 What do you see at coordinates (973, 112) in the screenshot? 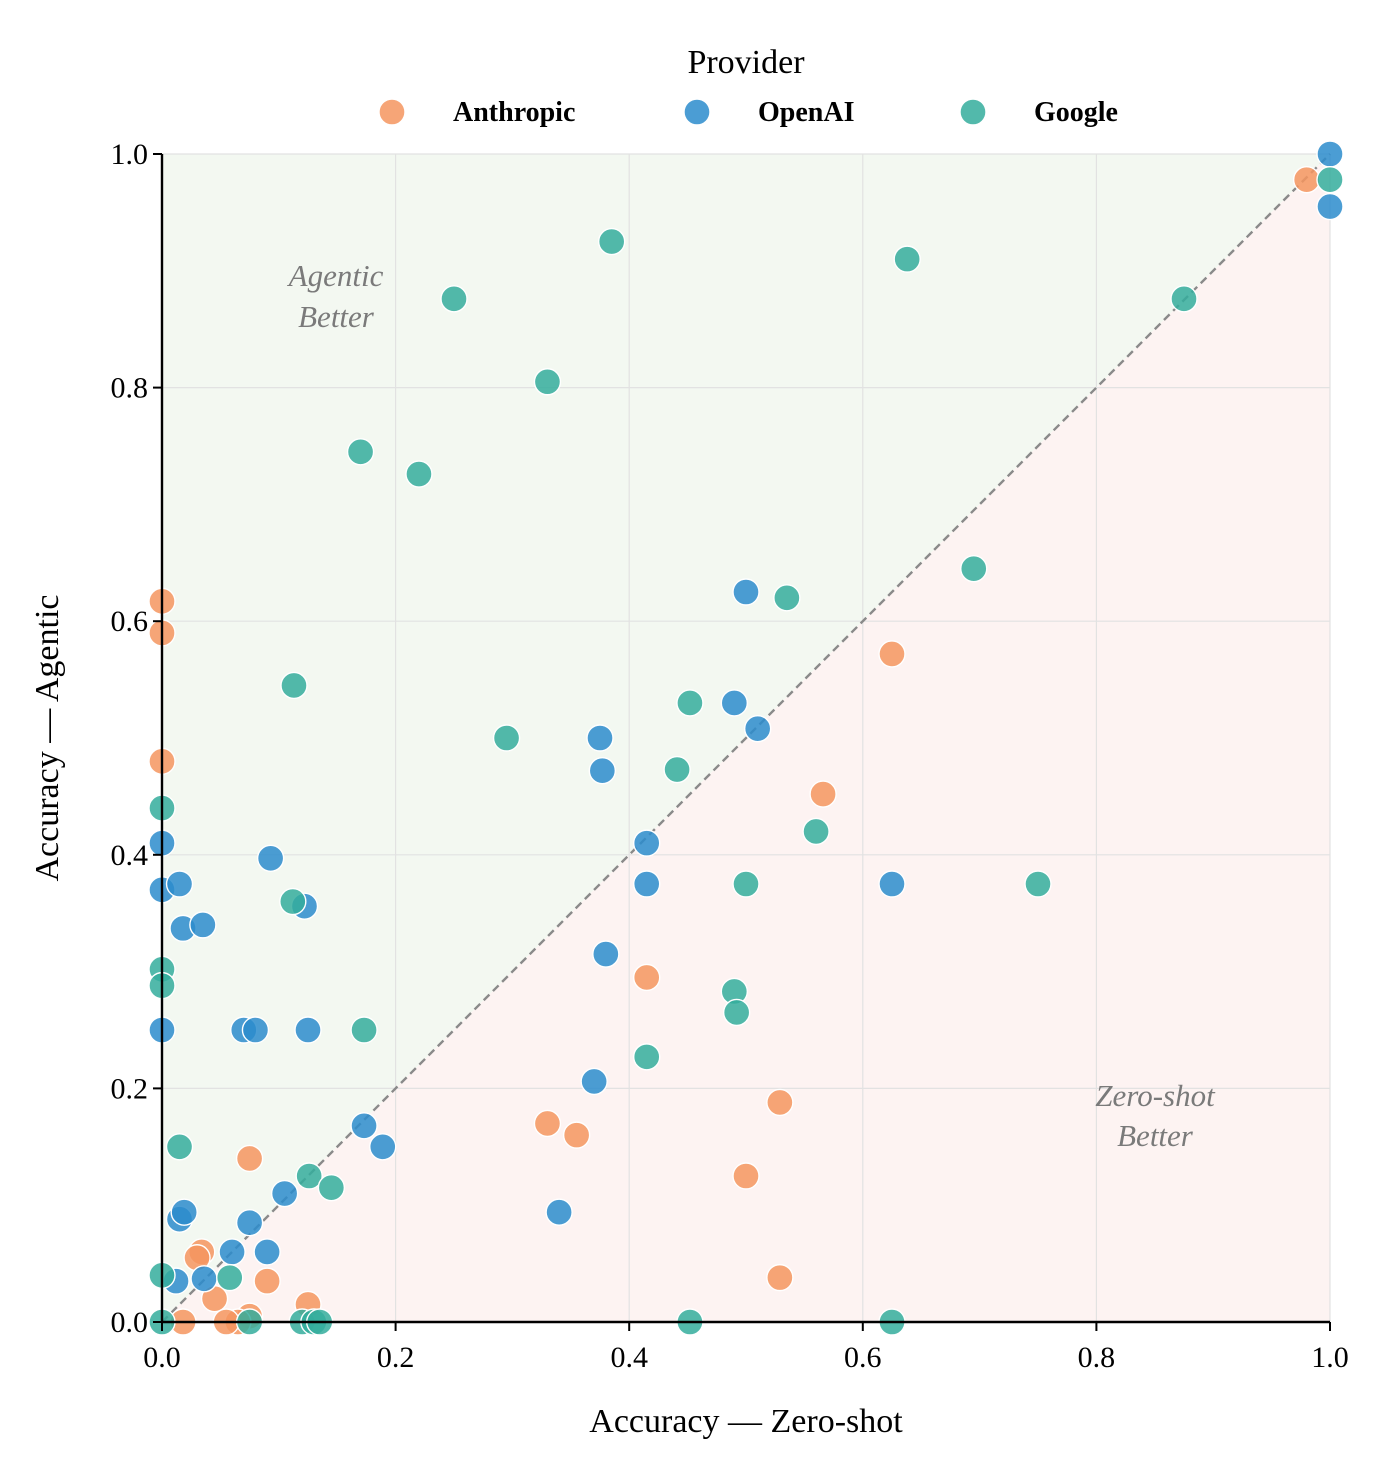
I see `legend-marker-google` at bounding box center [973, 112].